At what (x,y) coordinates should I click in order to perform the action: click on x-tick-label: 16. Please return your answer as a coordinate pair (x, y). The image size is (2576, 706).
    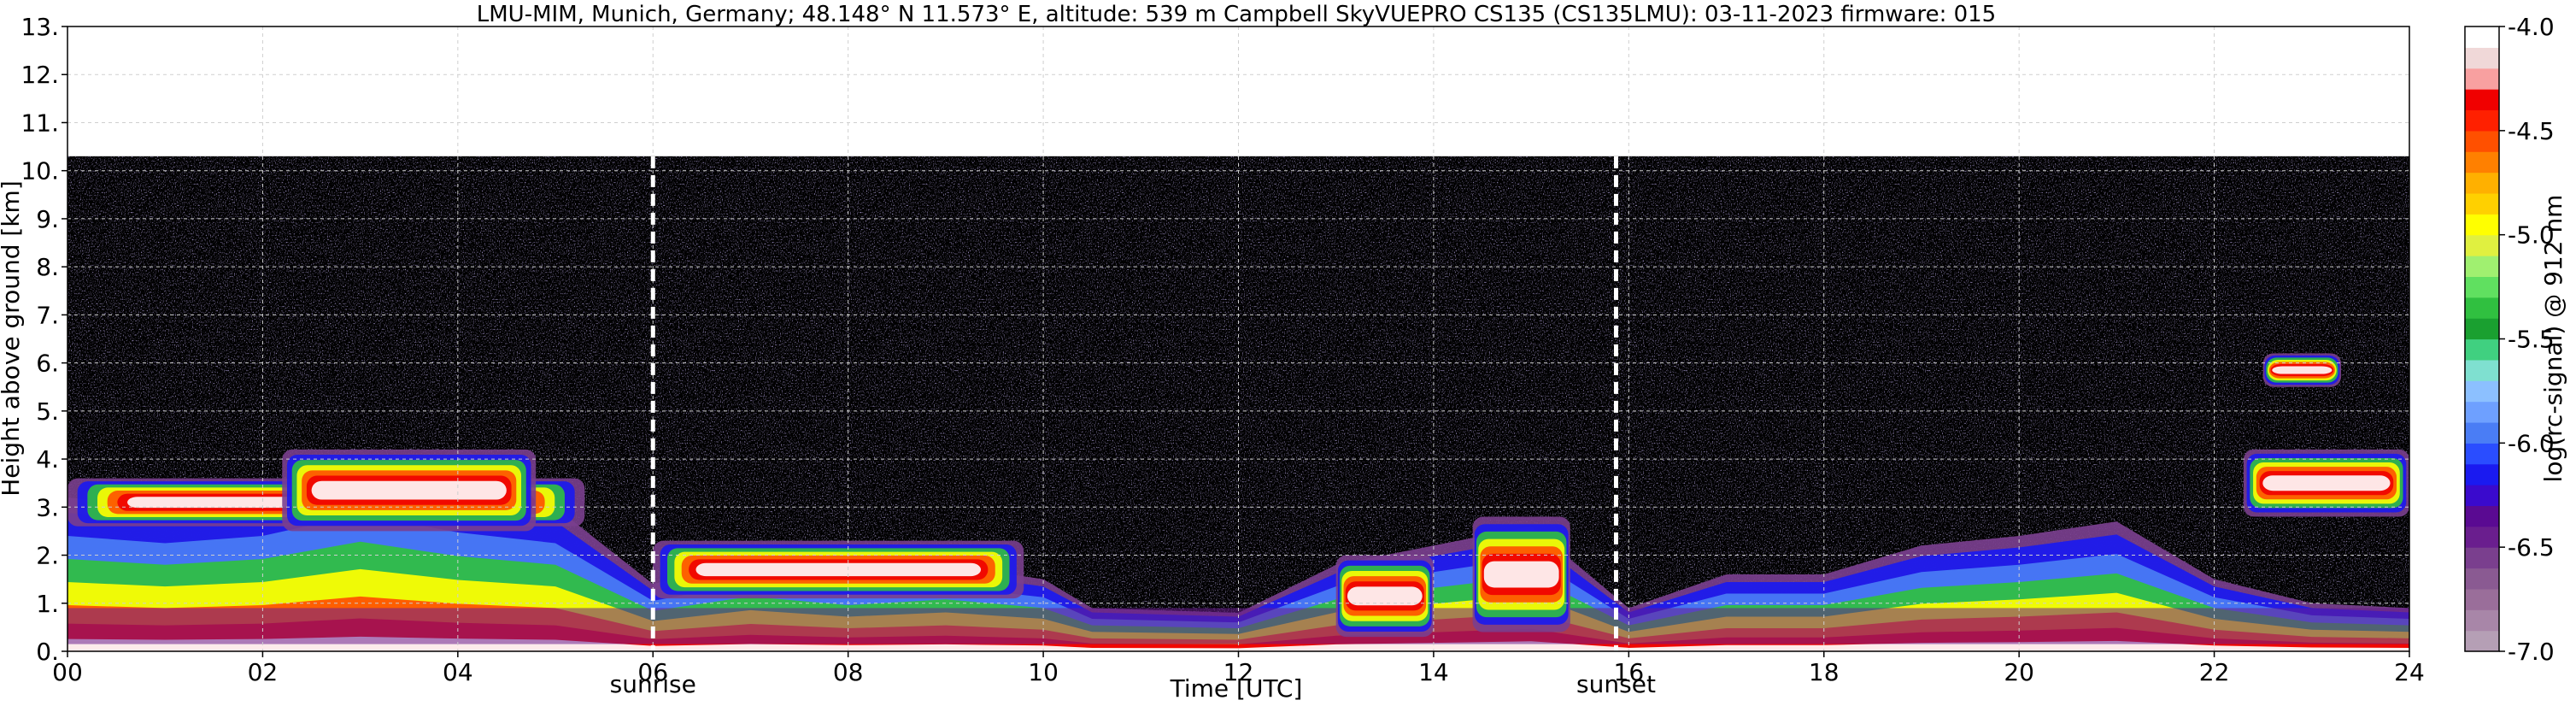
    Looking at the image, I should click on (1629, 672).